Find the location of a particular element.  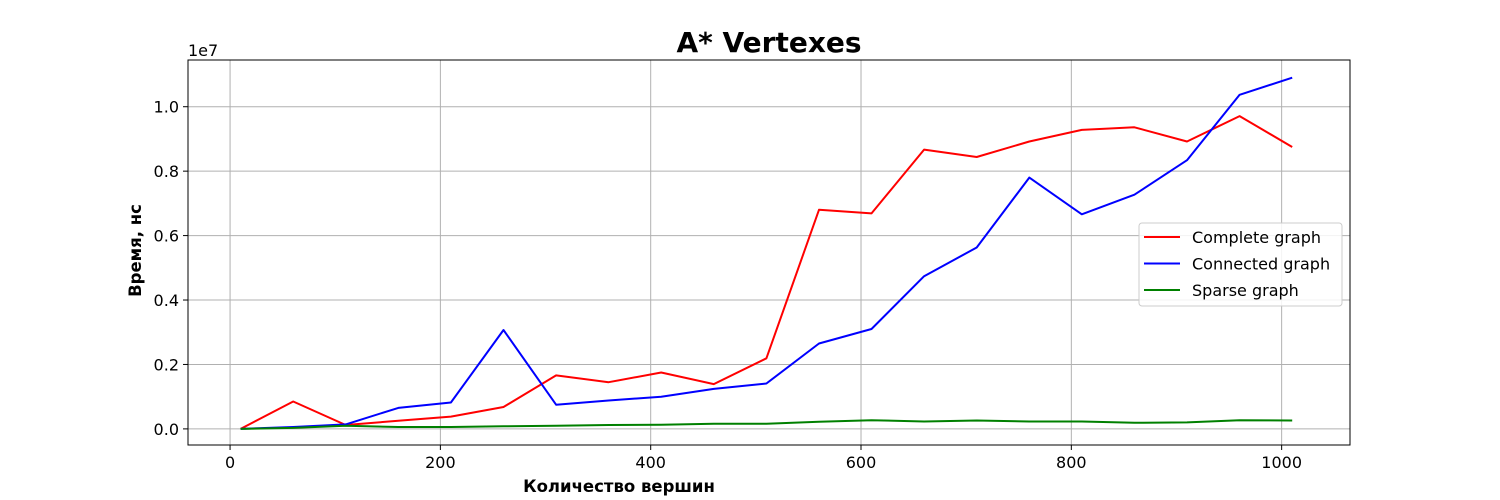

y-tick-label: 0.8 is located at coordinates (166, 171).